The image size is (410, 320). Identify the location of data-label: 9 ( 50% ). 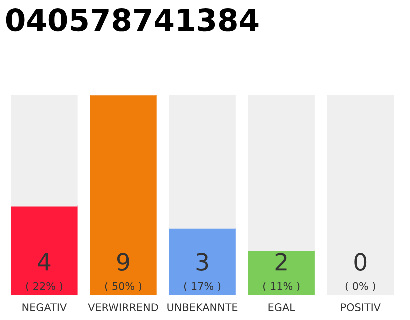
(123, 272).